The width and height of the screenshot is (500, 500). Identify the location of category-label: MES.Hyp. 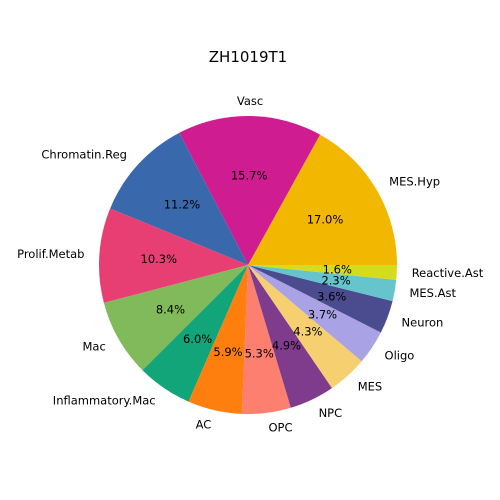
(414, 182).